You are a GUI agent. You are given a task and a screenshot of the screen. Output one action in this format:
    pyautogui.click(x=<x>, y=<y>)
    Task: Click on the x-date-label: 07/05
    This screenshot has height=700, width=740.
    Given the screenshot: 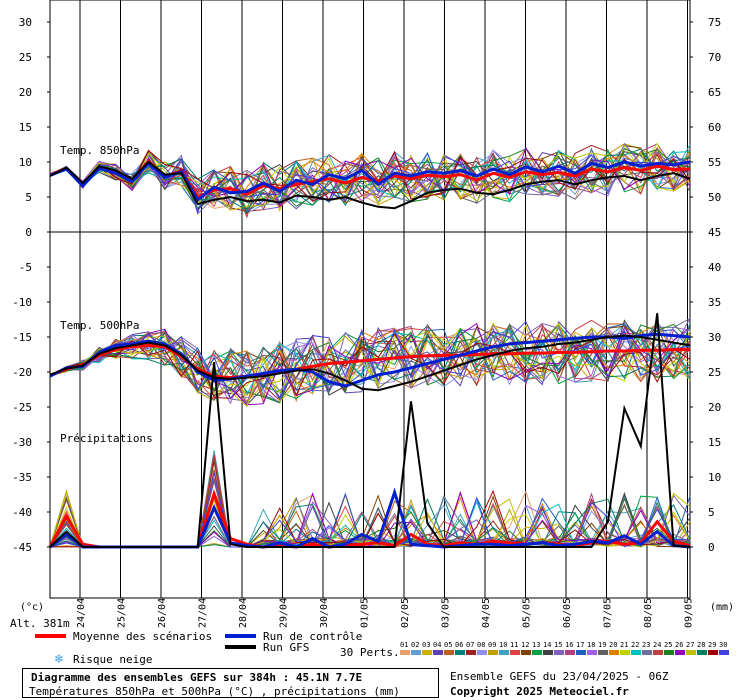 What is the action you would take?
    pyautogui.click(x=608, y=613)
    